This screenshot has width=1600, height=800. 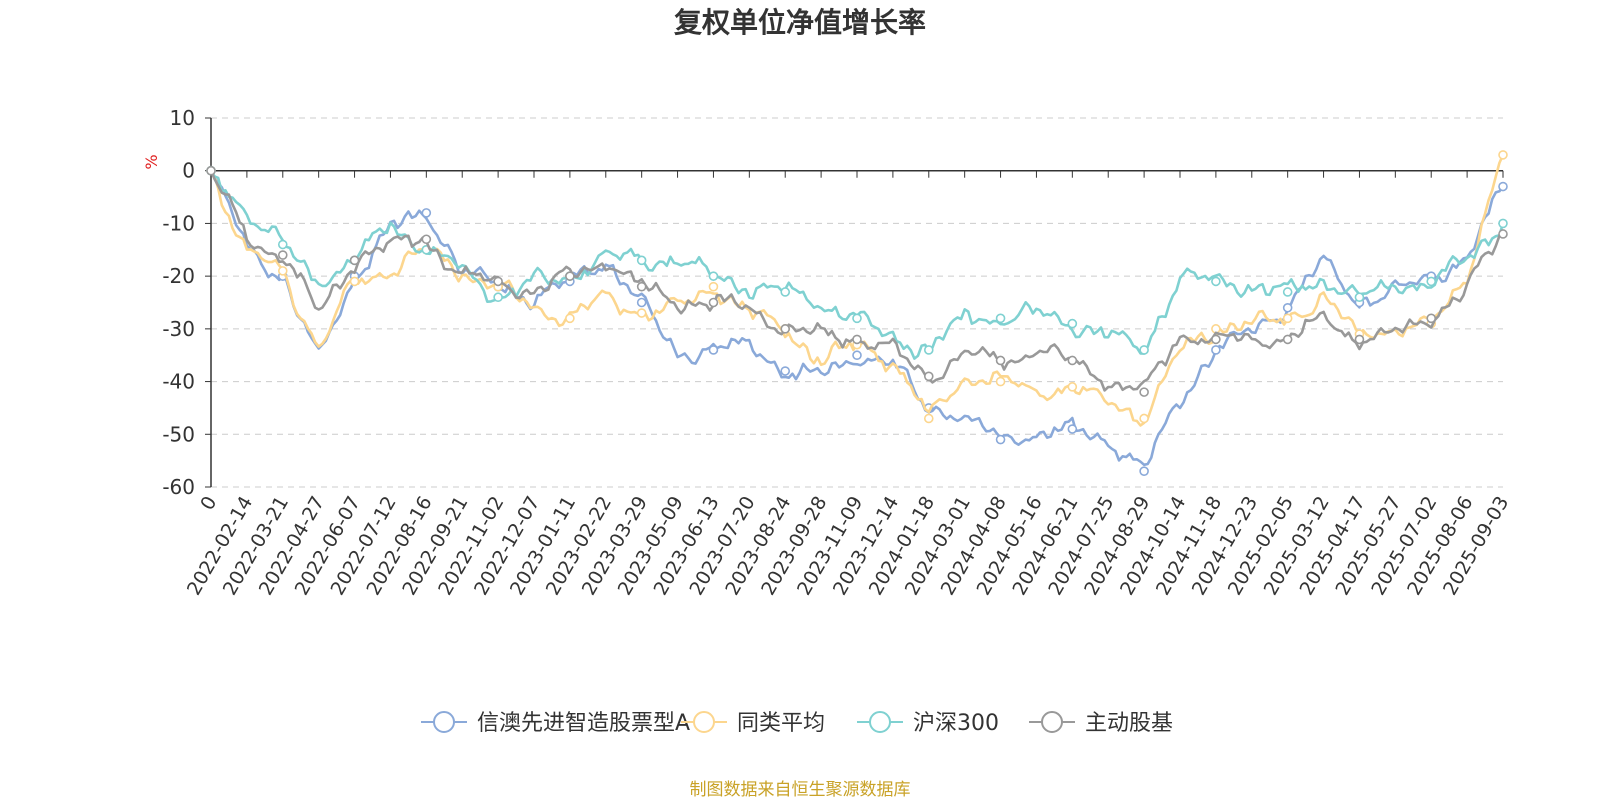 I want to click on chart-title: 复权单位净值增长率, so click(x=800, y=22).